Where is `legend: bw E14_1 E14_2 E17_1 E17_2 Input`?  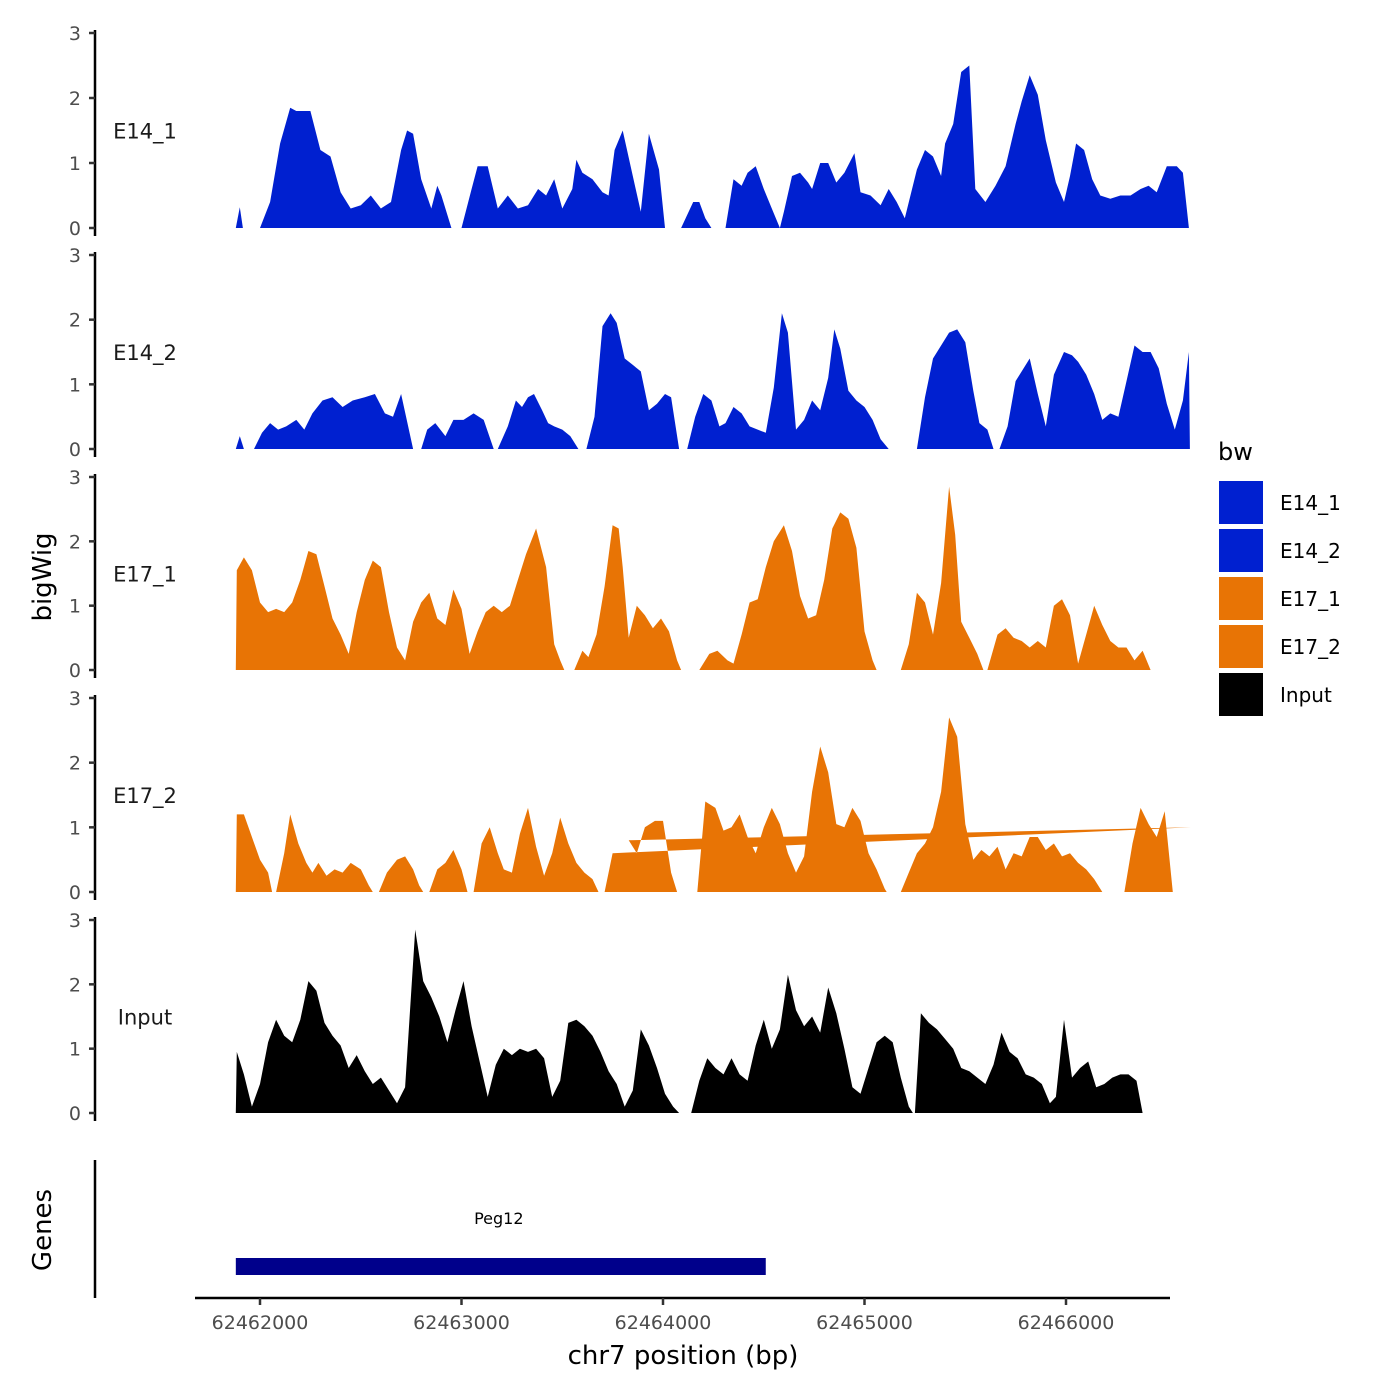 legend: bw E14_1 E14_2 E17_1 E17_2 Input is located at coordinates (1279, 577).